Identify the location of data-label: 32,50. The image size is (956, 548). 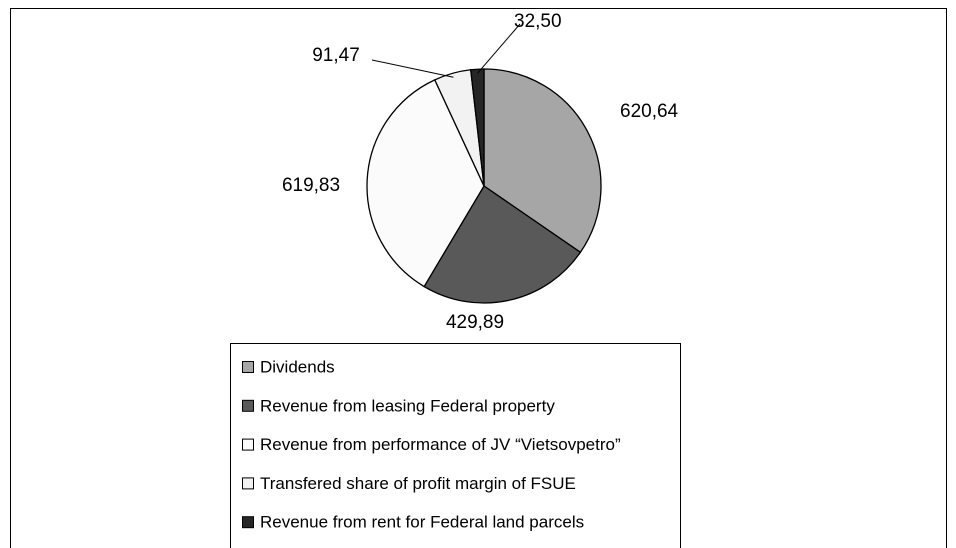
(538, 21).